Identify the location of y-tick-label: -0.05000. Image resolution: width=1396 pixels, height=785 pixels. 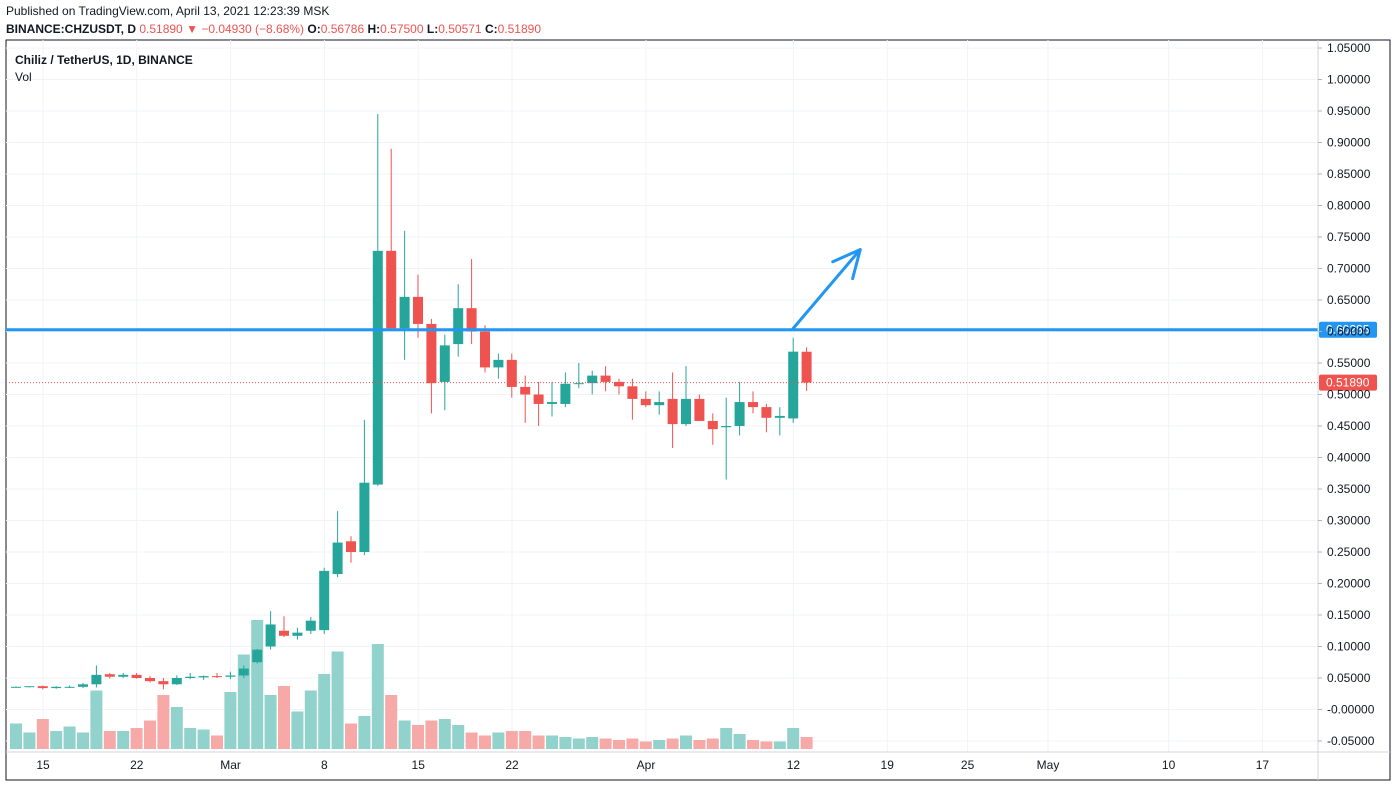
(1351, 741).